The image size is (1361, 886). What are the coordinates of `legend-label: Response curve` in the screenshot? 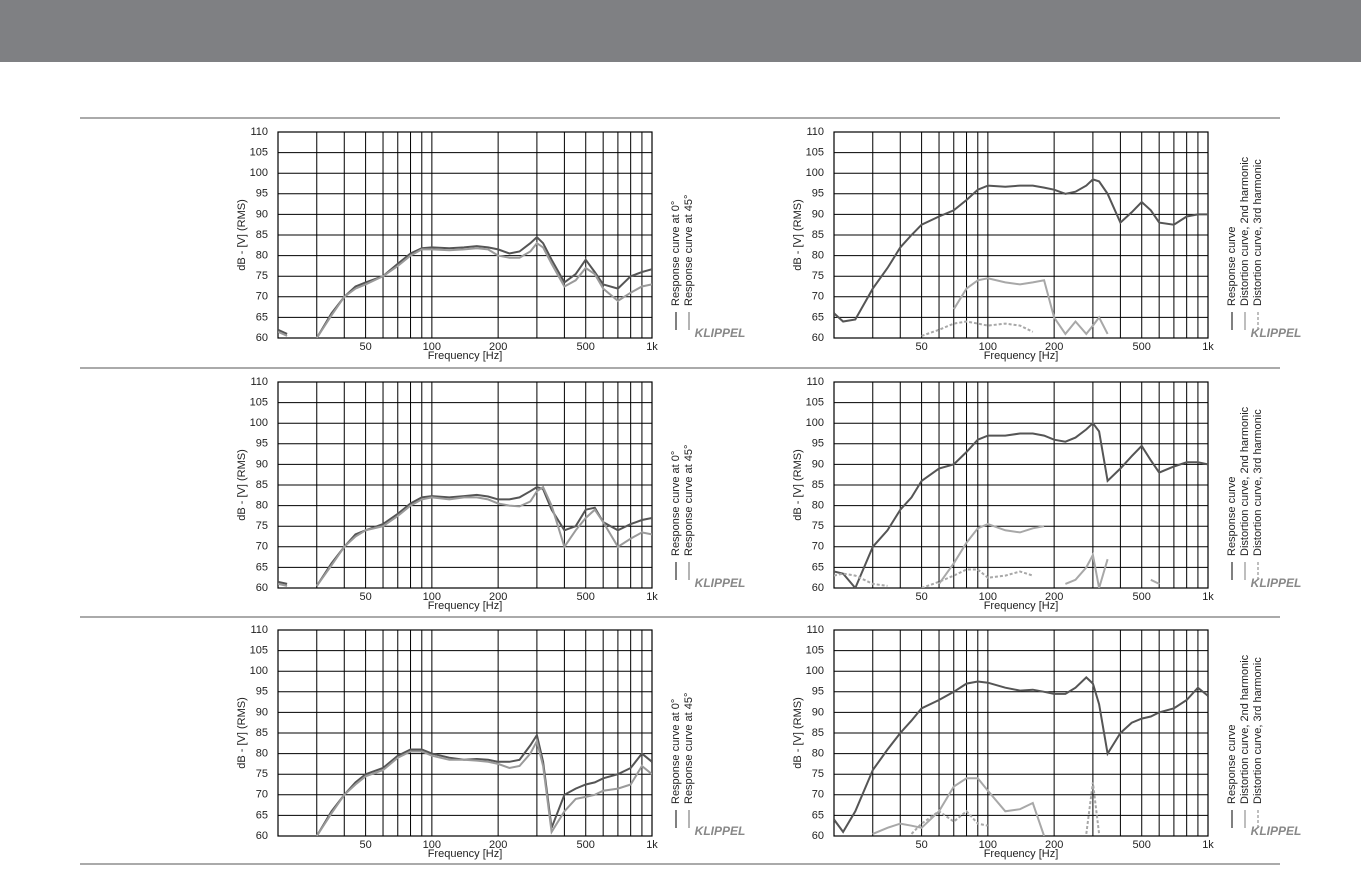 It's located at (1232, 765).